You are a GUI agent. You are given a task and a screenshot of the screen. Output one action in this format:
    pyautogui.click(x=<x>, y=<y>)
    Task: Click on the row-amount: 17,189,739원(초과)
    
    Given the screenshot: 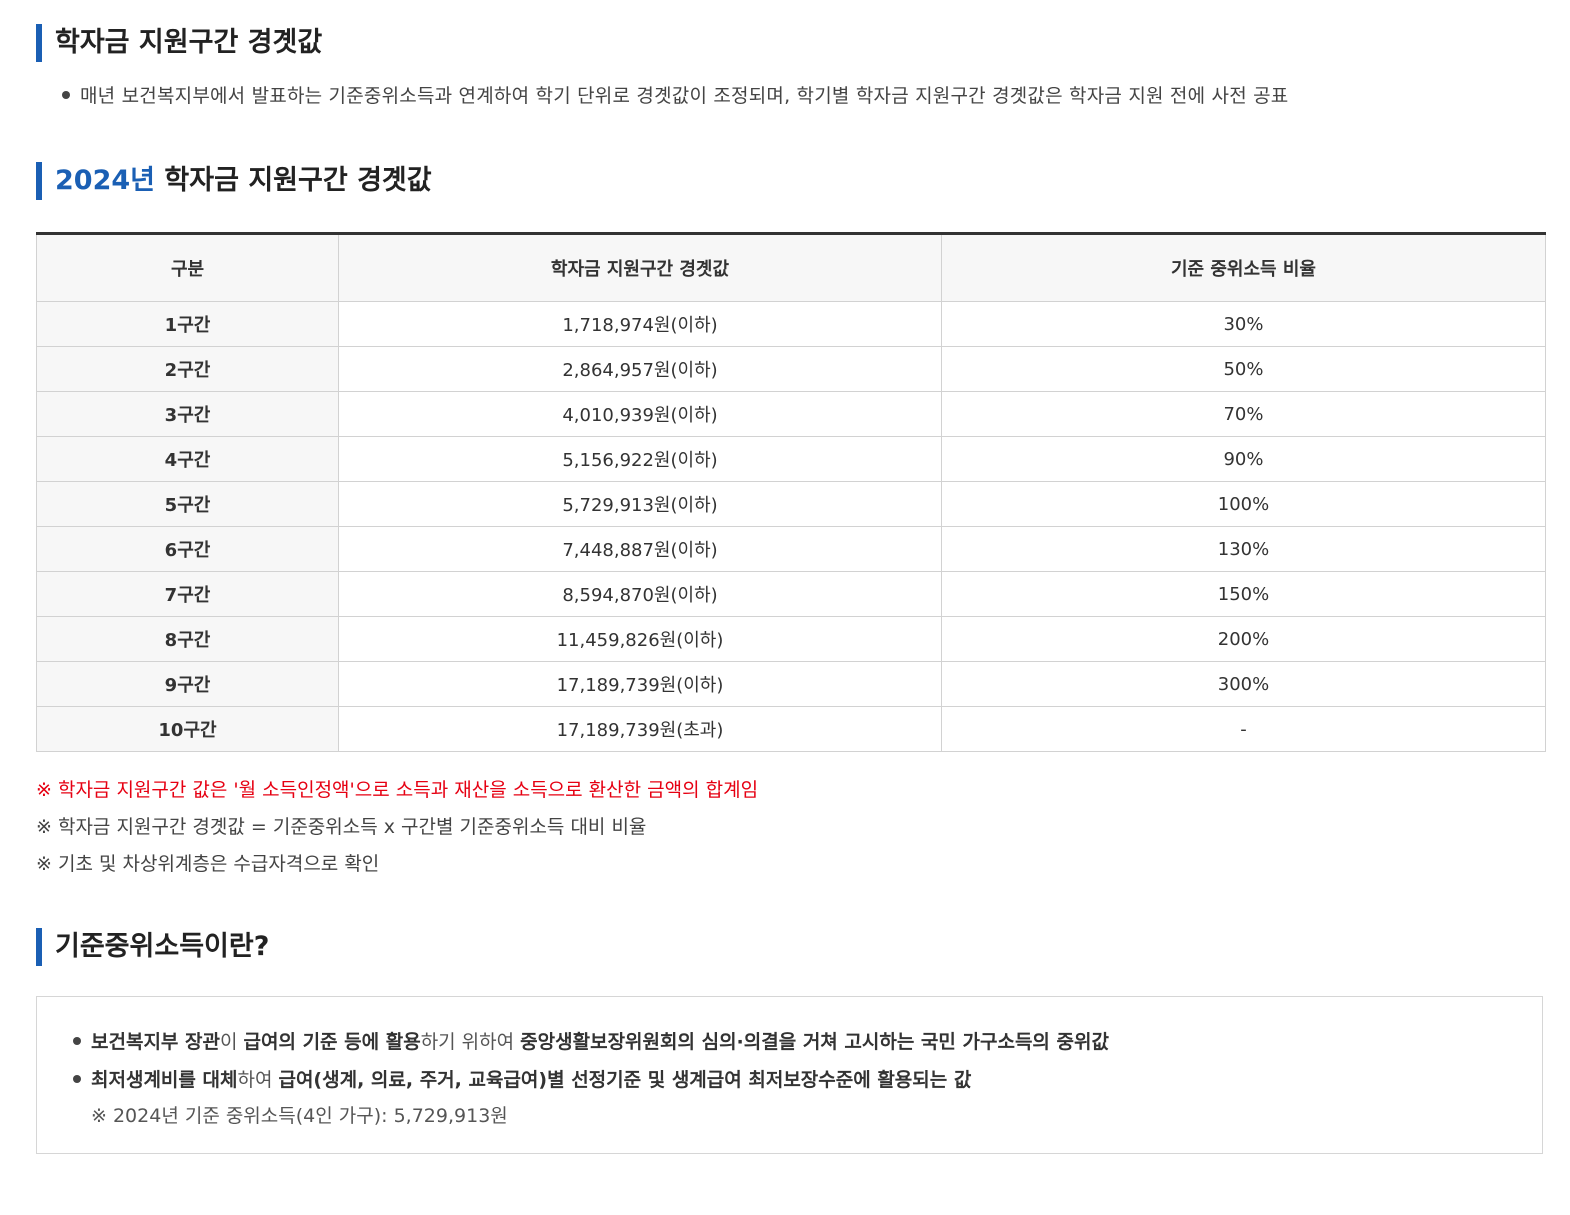 What is the action you would take?
    pyautogui.click(x=640, y=729)
    